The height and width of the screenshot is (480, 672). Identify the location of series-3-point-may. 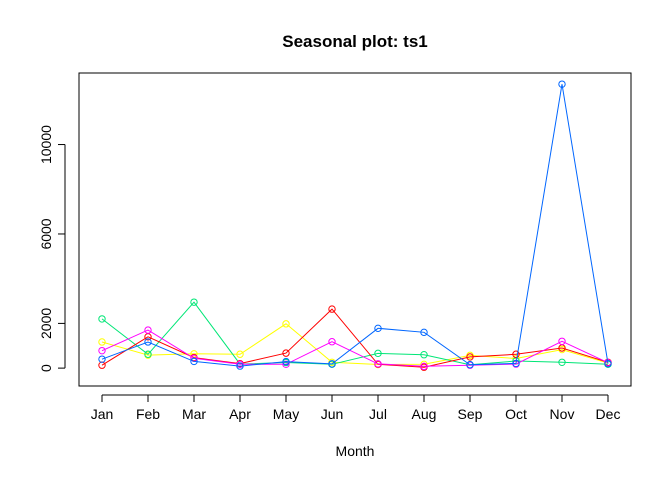
(286, 353).